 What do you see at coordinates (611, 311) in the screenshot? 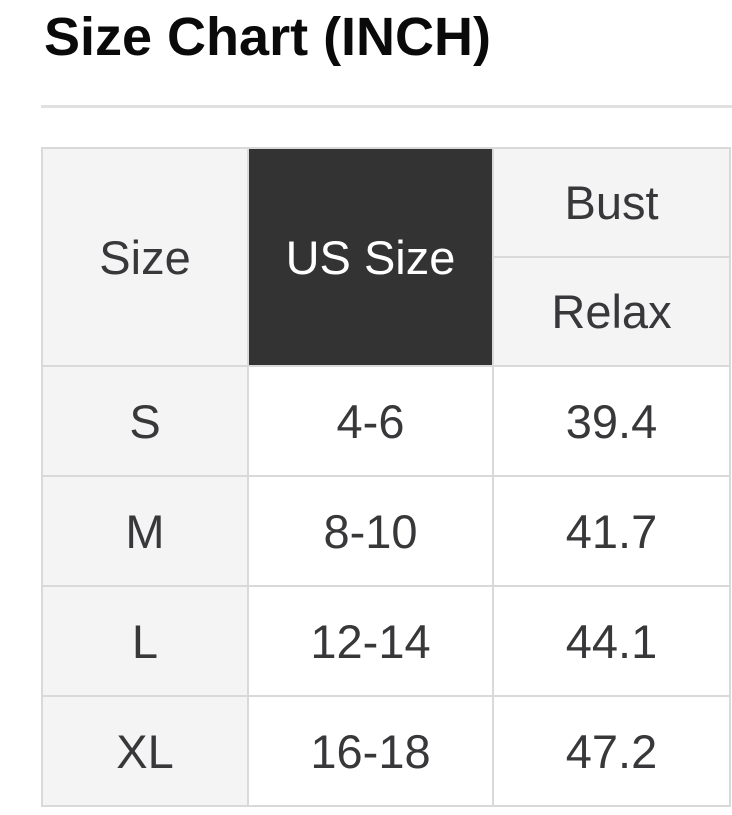
I see `header-cell-relax: Relax` at bounding box center [611, 311].